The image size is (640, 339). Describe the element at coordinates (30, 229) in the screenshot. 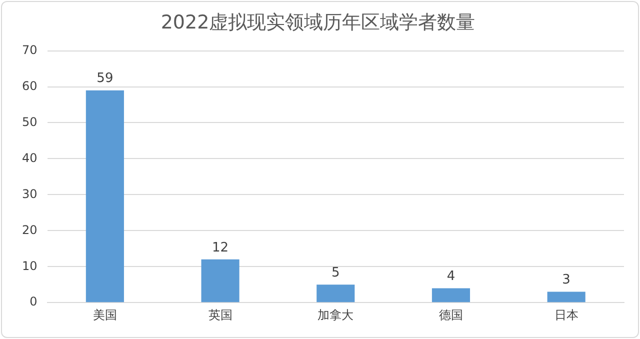

I see `y-tick-label: 20` at that location.